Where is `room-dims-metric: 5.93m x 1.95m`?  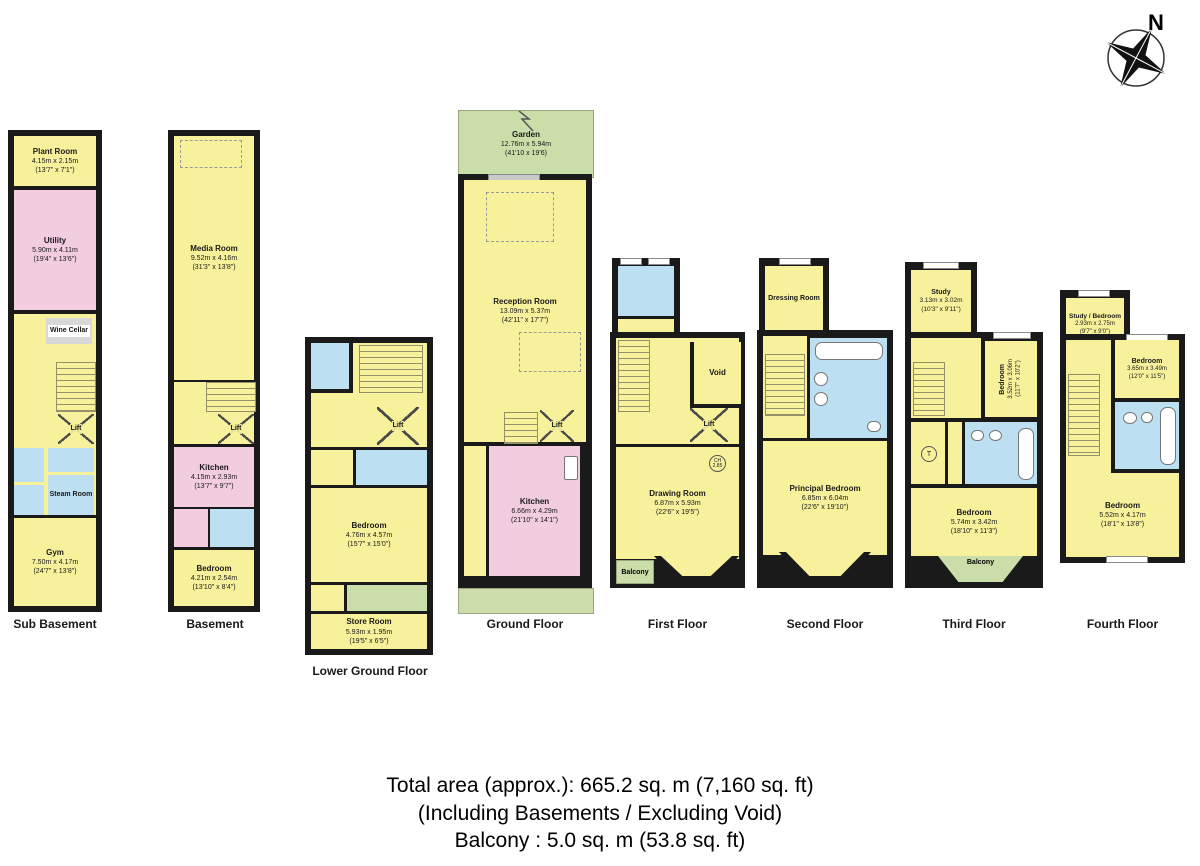
room-dims-metric: 5.93m x 1.95m is located at coordinates (369, 632).